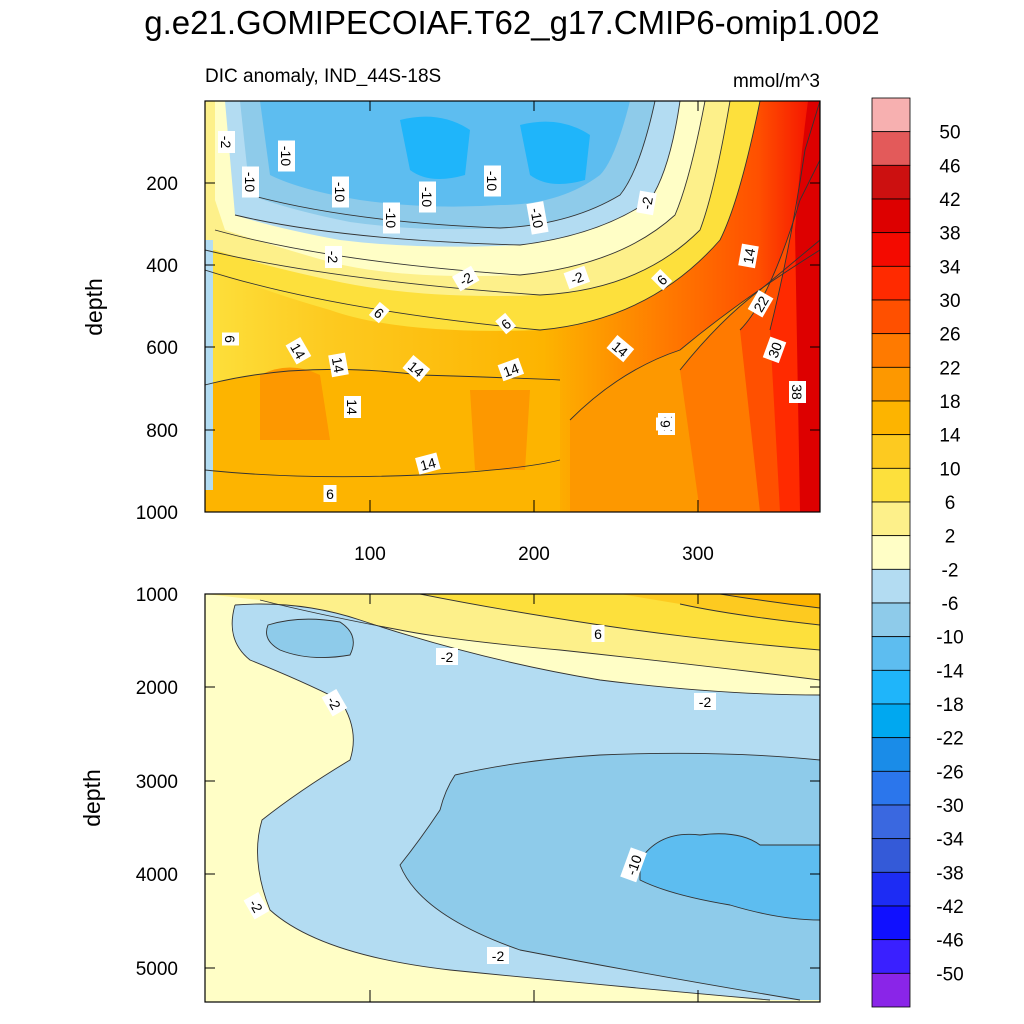 The width and height of the screenshot is (1024, 1024). What do you see at coordinates (950, 671) in the screenshot?
I see `colorbar-label: -14` at bounding box center [950, 671].